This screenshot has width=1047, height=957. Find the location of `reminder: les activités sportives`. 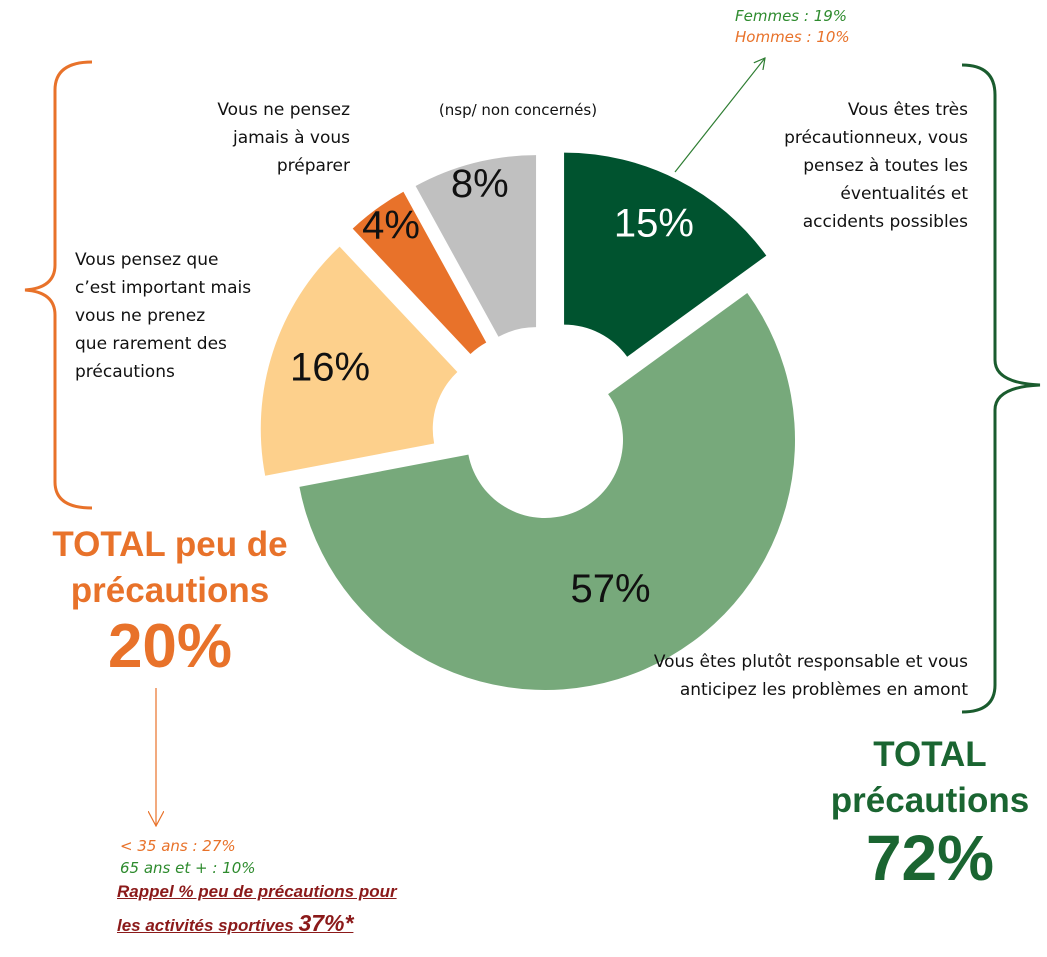

reminder: les activités sportives is located at coordinates (208, 925).